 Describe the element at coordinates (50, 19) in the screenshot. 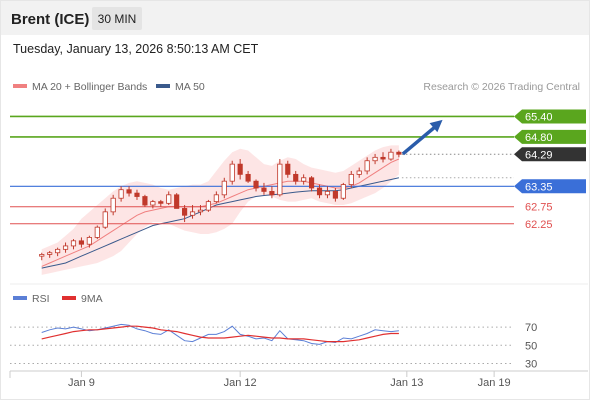

I see `instrument-title: Brent (ICE)` at that location.